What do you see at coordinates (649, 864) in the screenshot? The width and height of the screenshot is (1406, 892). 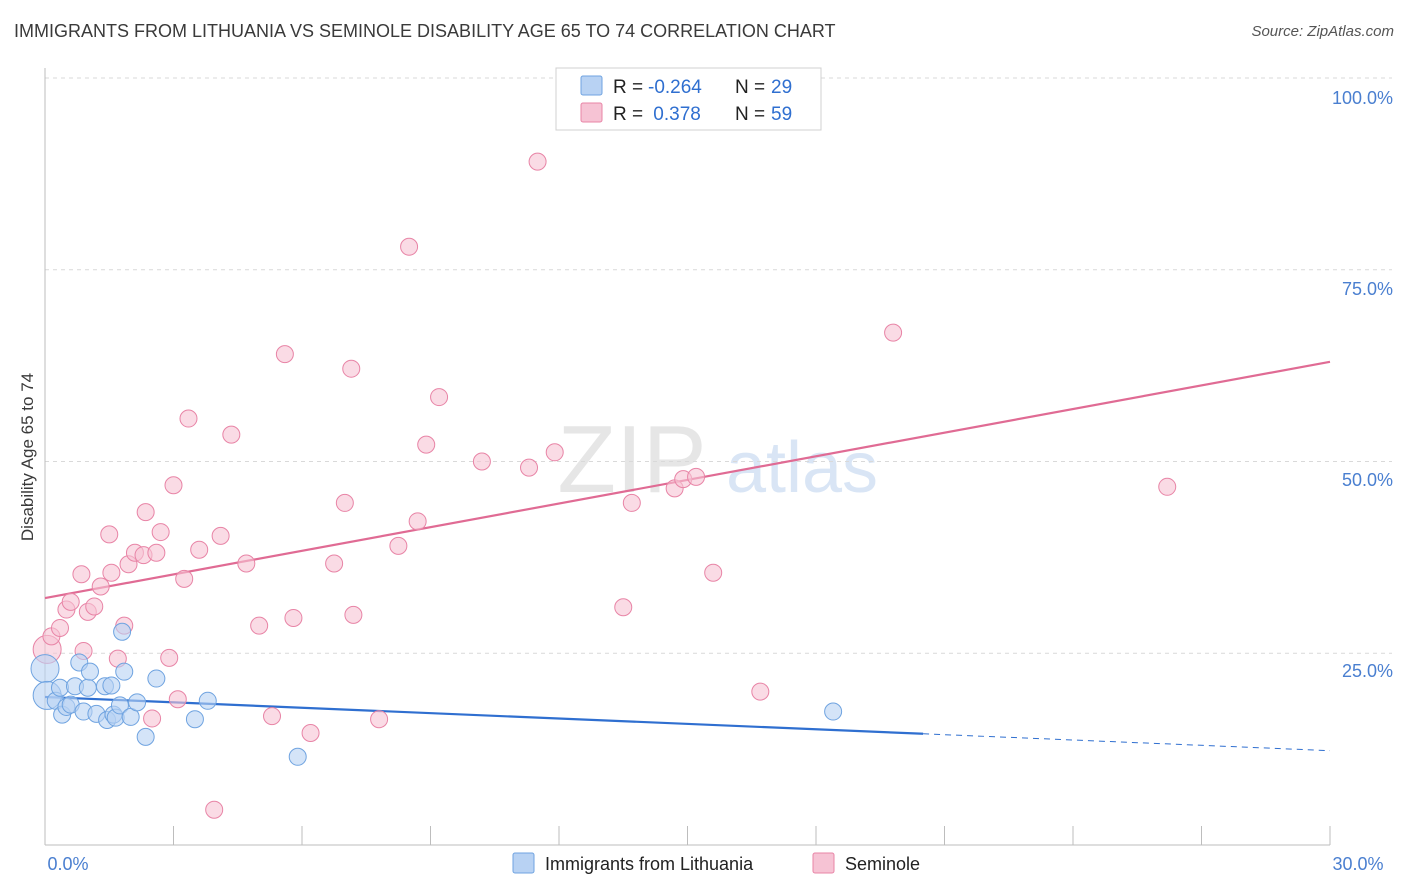 I see `legend-label-lithuania: Immigrants from Lithuania` at bounding box center [649, 864].